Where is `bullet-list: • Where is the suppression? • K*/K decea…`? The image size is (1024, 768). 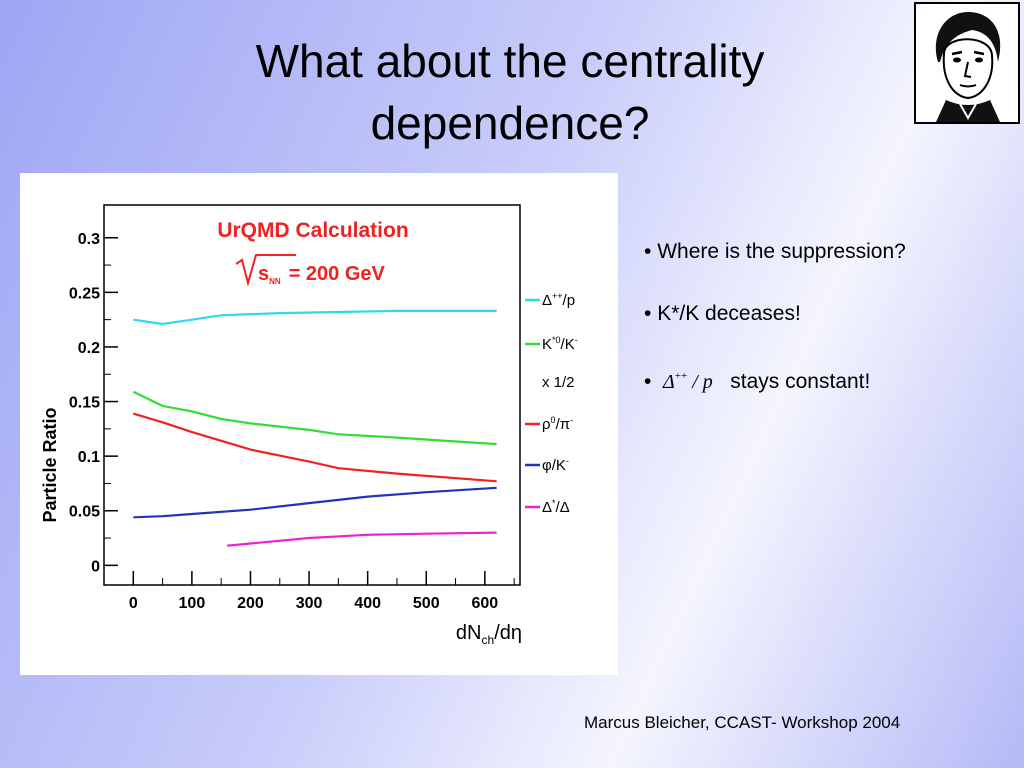
bullet-list: • Where is the suppression? • K*/K decea… is located at coordinates (829, 331).